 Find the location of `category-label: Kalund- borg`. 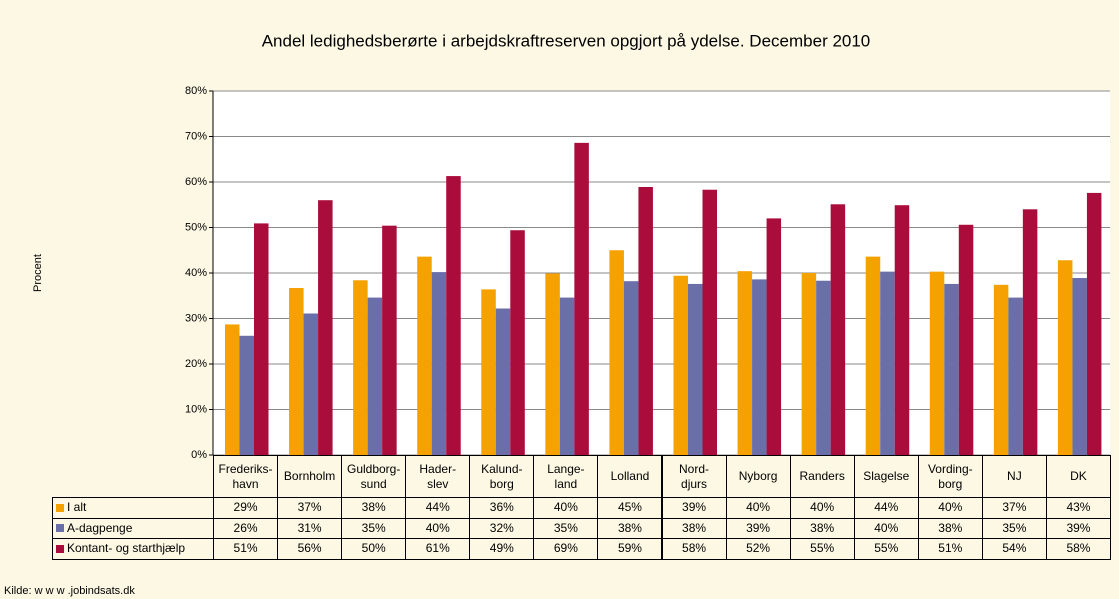

category-label: Kalund- borg is located at coordinates (502, 476).